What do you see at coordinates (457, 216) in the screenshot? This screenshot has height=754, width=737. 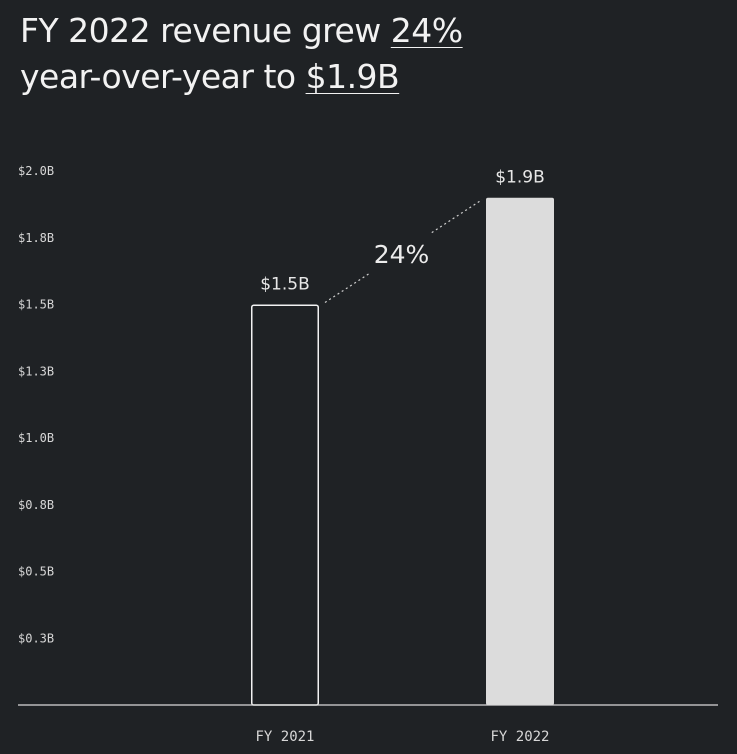 I see `growth-connector-upper` at bounding box center [457, 216].